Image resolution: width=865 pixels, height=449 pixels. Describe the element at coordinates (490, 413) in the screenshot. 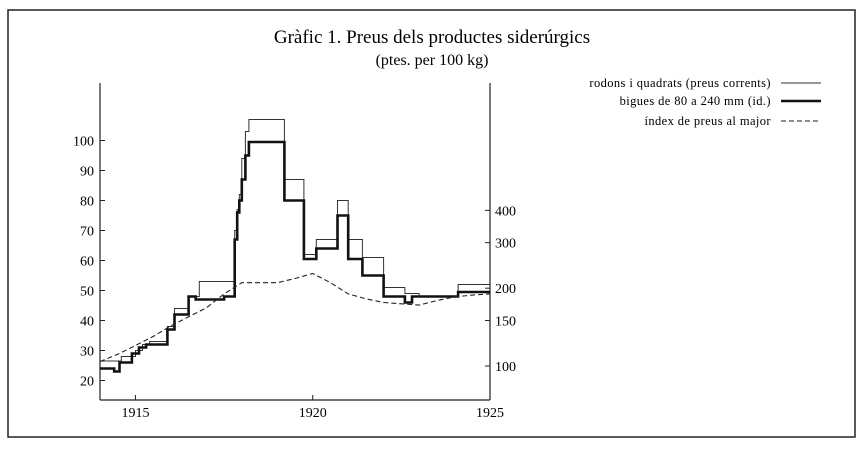

I see `x-tick-label: 1925` at that location.